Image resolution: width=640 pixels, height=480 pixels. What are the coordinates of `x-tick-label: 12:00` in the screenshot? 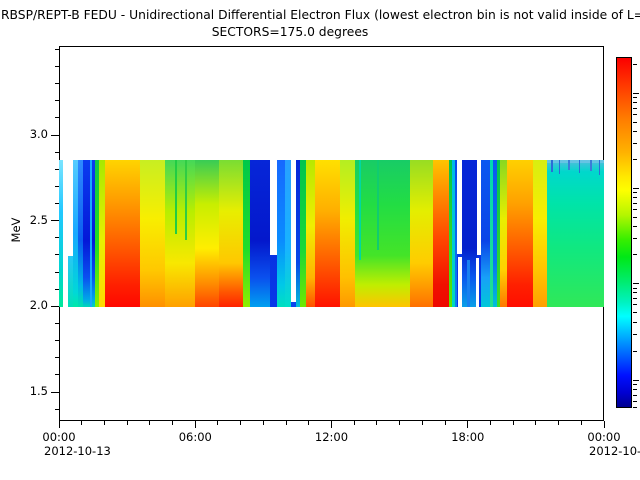 It's located at (331, 437).